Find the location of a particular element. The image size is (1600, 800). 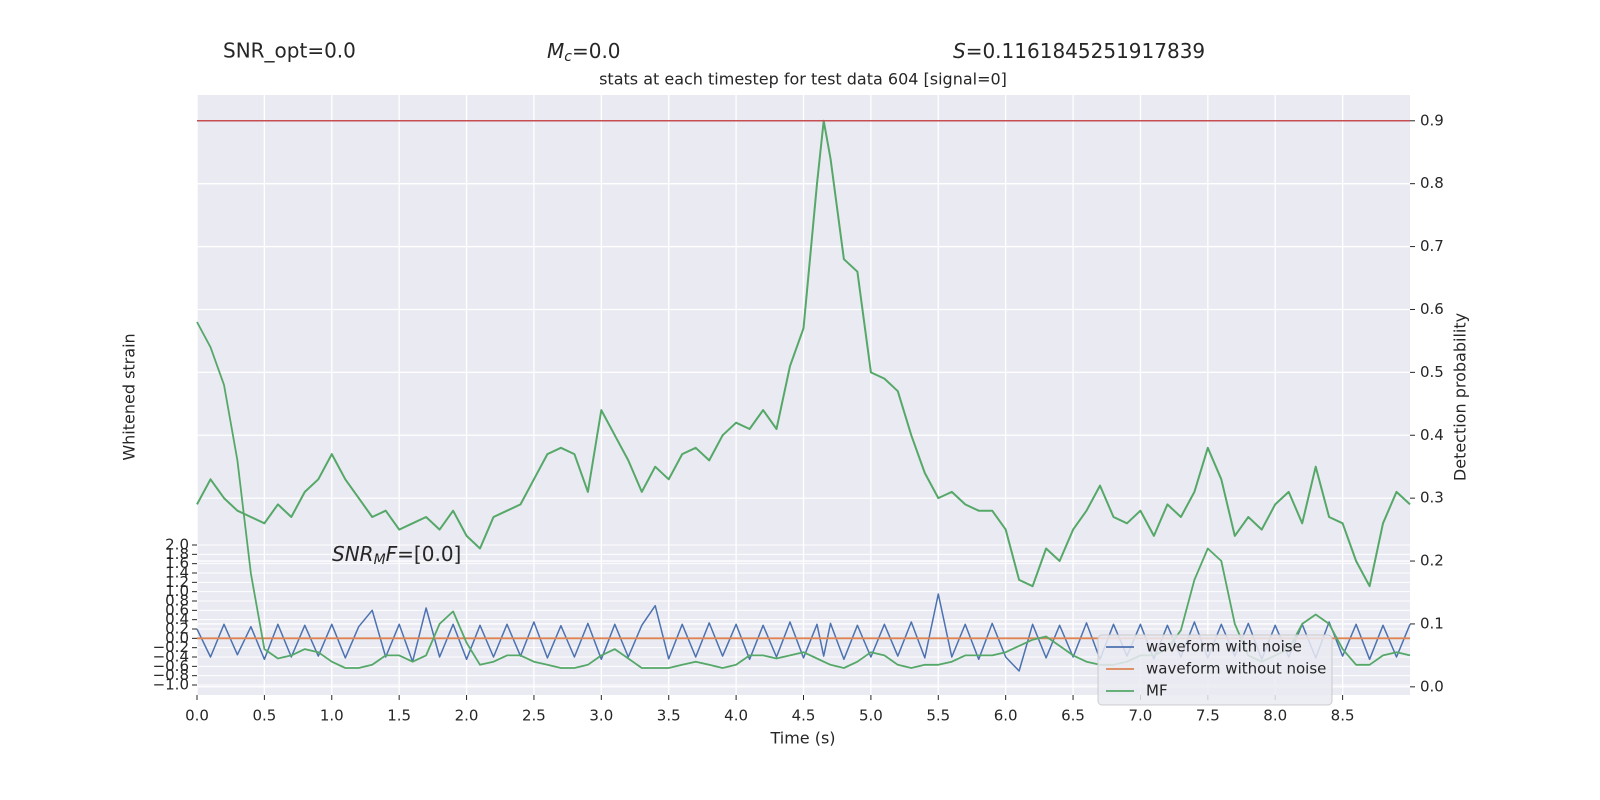

y2-tick-label: 0.8 is located at coordinates (1432, 183).